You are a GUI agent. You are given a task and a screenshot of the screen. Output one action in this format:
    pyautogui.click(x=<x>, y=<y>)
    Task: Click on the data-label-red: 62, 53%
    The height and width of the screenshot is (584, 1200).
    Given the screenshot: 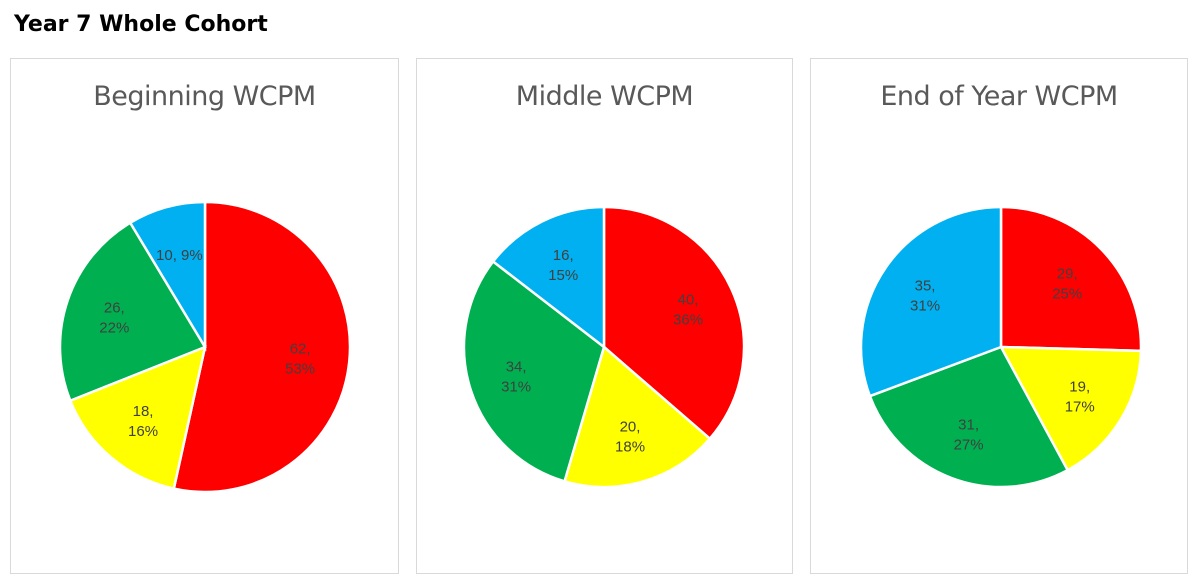 What is the action you would take?
    pyautogui.click(x=300, y=358)
    